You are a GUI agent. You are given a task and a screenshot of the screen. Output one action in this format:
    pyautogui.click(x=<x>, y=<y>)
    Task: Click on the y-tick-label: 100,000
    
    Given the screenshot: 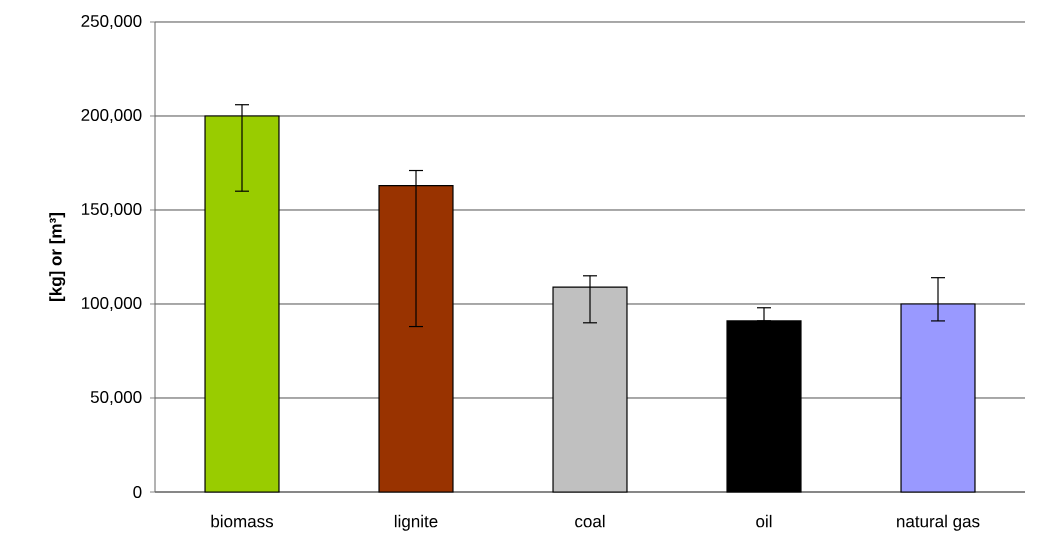 What is the action you would take?
    pyautogui.click(x=111, y=304)
    